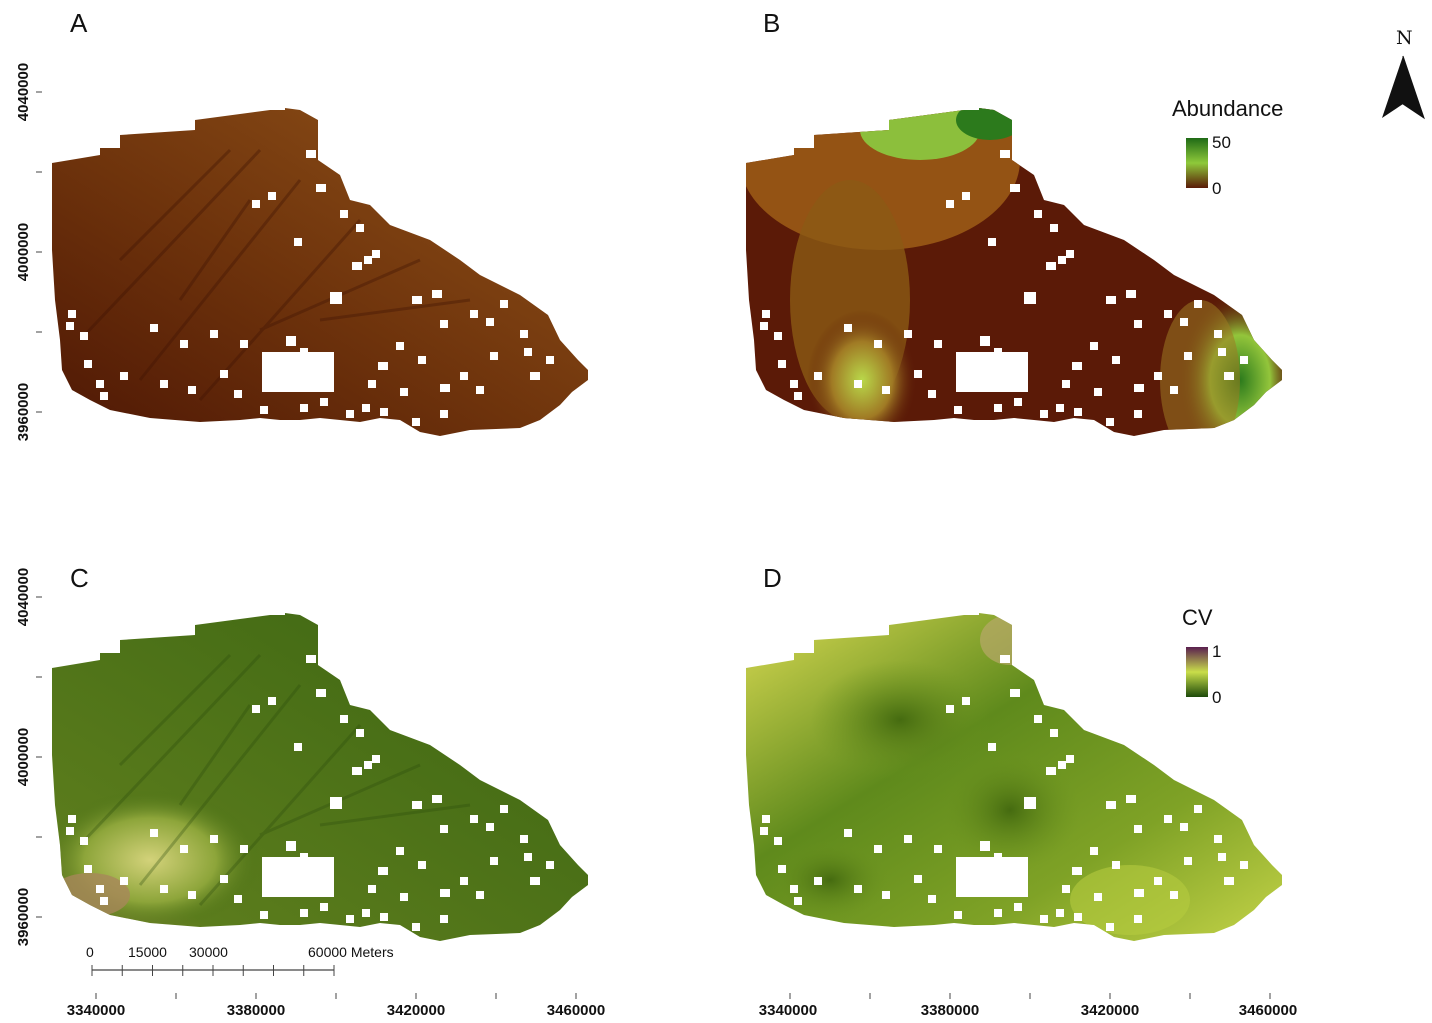 Image resolution: width=1432 pixels, height=1023 pixels. I want to click on y-axis-a: 4040000 4000000 3960000, so click(28, 252).